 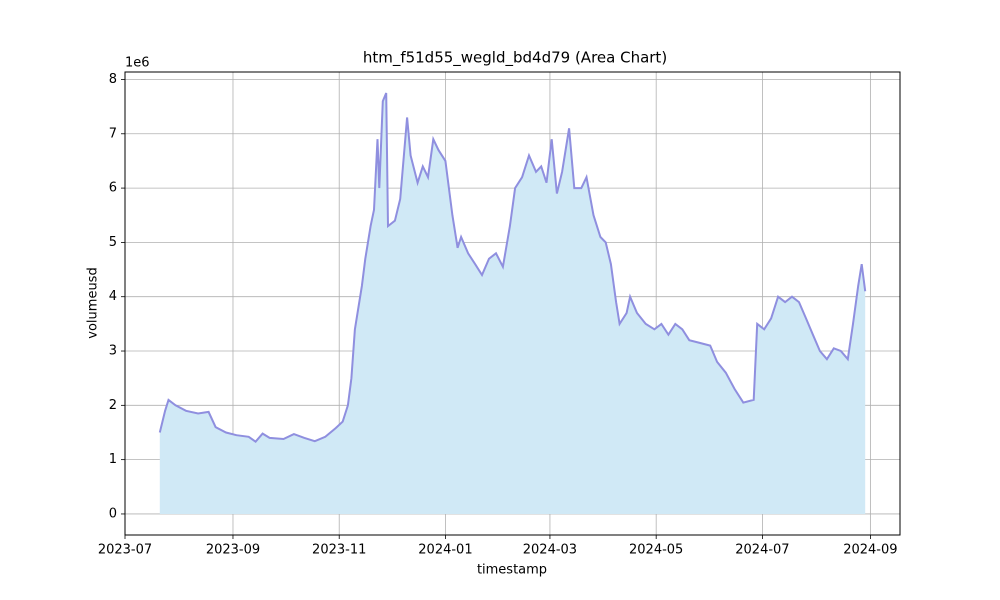 I want to click on x-tick-label: 2024-01, so click(x=445, y=550).